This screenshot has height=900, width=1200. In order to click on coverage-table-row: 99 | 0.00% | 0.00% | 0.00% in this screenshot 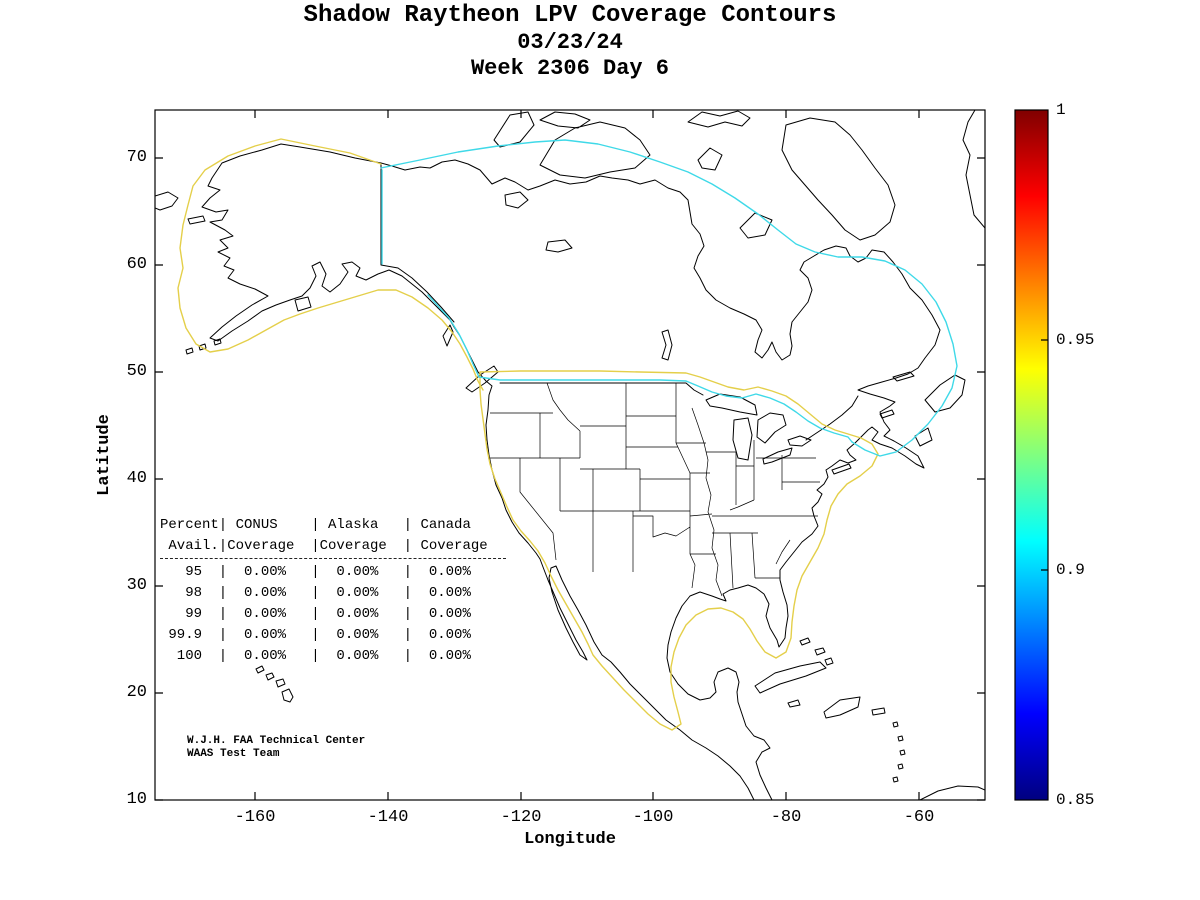, I will do `click(315, 614)`.